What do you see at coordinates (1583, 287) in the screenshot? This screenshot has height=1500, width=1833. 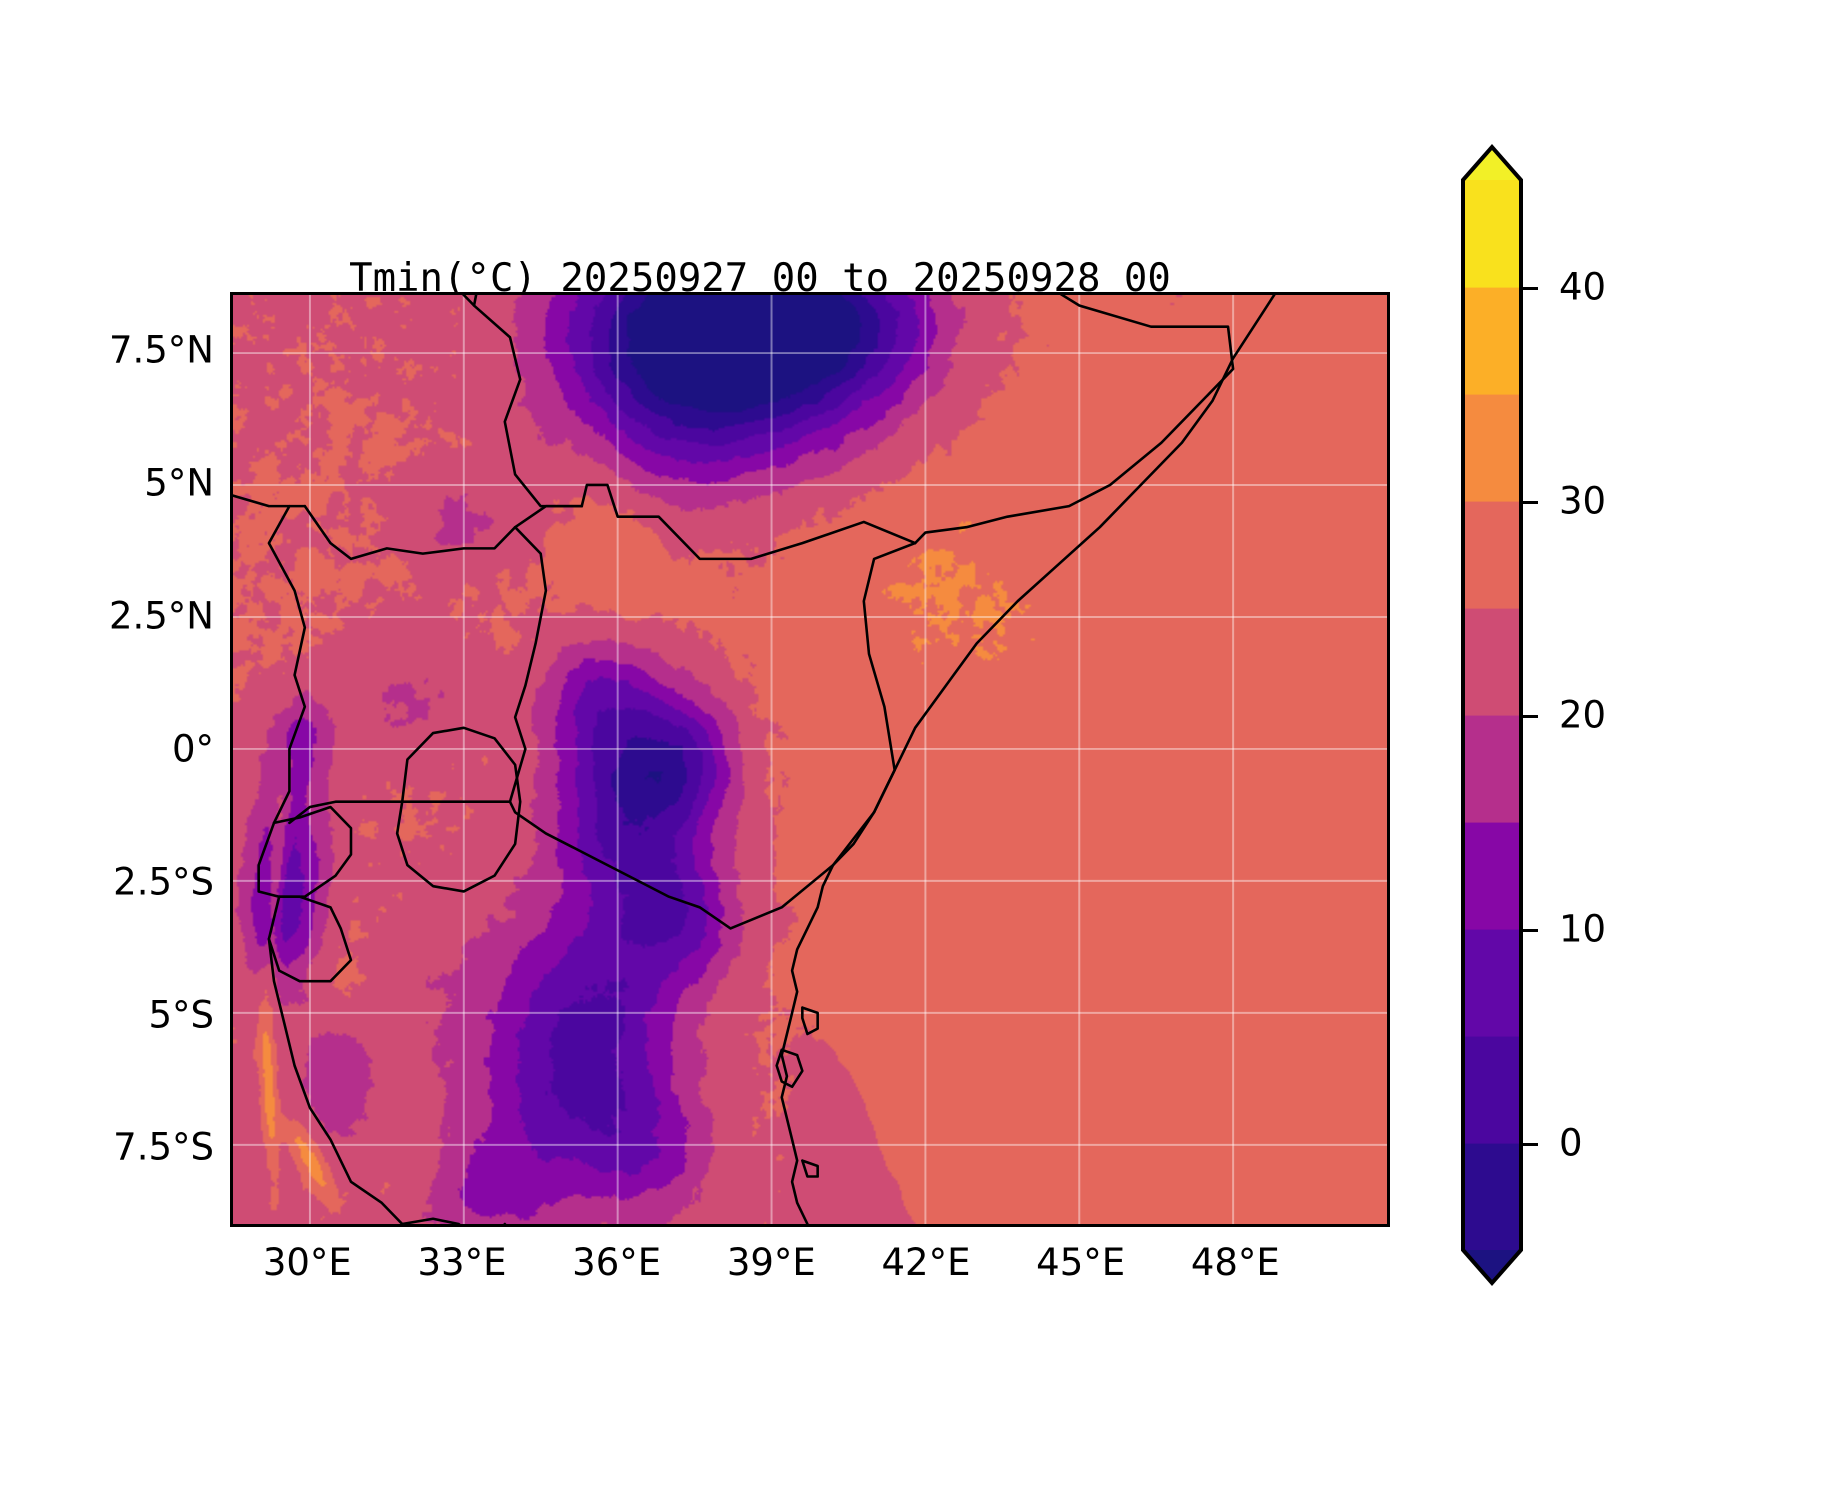 I see `colorbar-tick-label: 40` at bounding box center [1583, 287].